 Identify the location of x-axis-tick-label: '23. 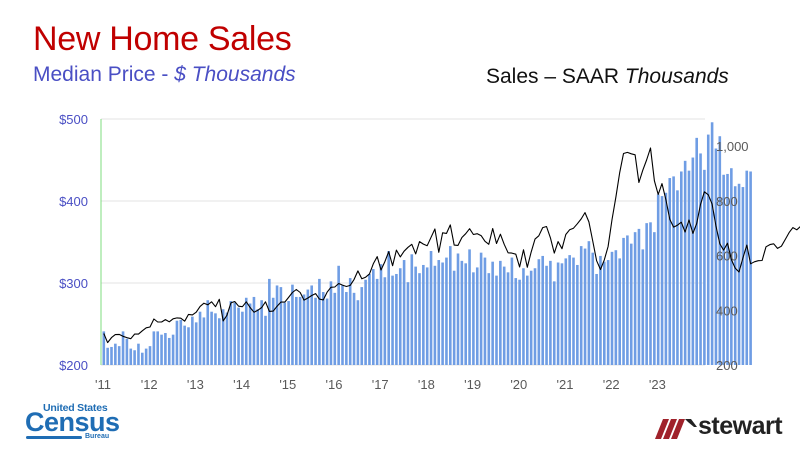
(657, 384).